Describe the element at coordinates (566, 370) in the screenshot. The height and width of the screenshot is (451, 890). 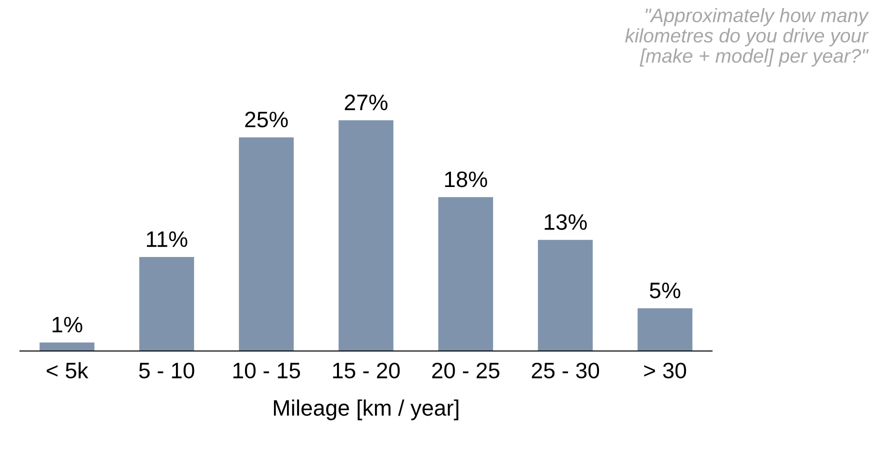
I see `x-tick-label: 25 - 30` at that location.